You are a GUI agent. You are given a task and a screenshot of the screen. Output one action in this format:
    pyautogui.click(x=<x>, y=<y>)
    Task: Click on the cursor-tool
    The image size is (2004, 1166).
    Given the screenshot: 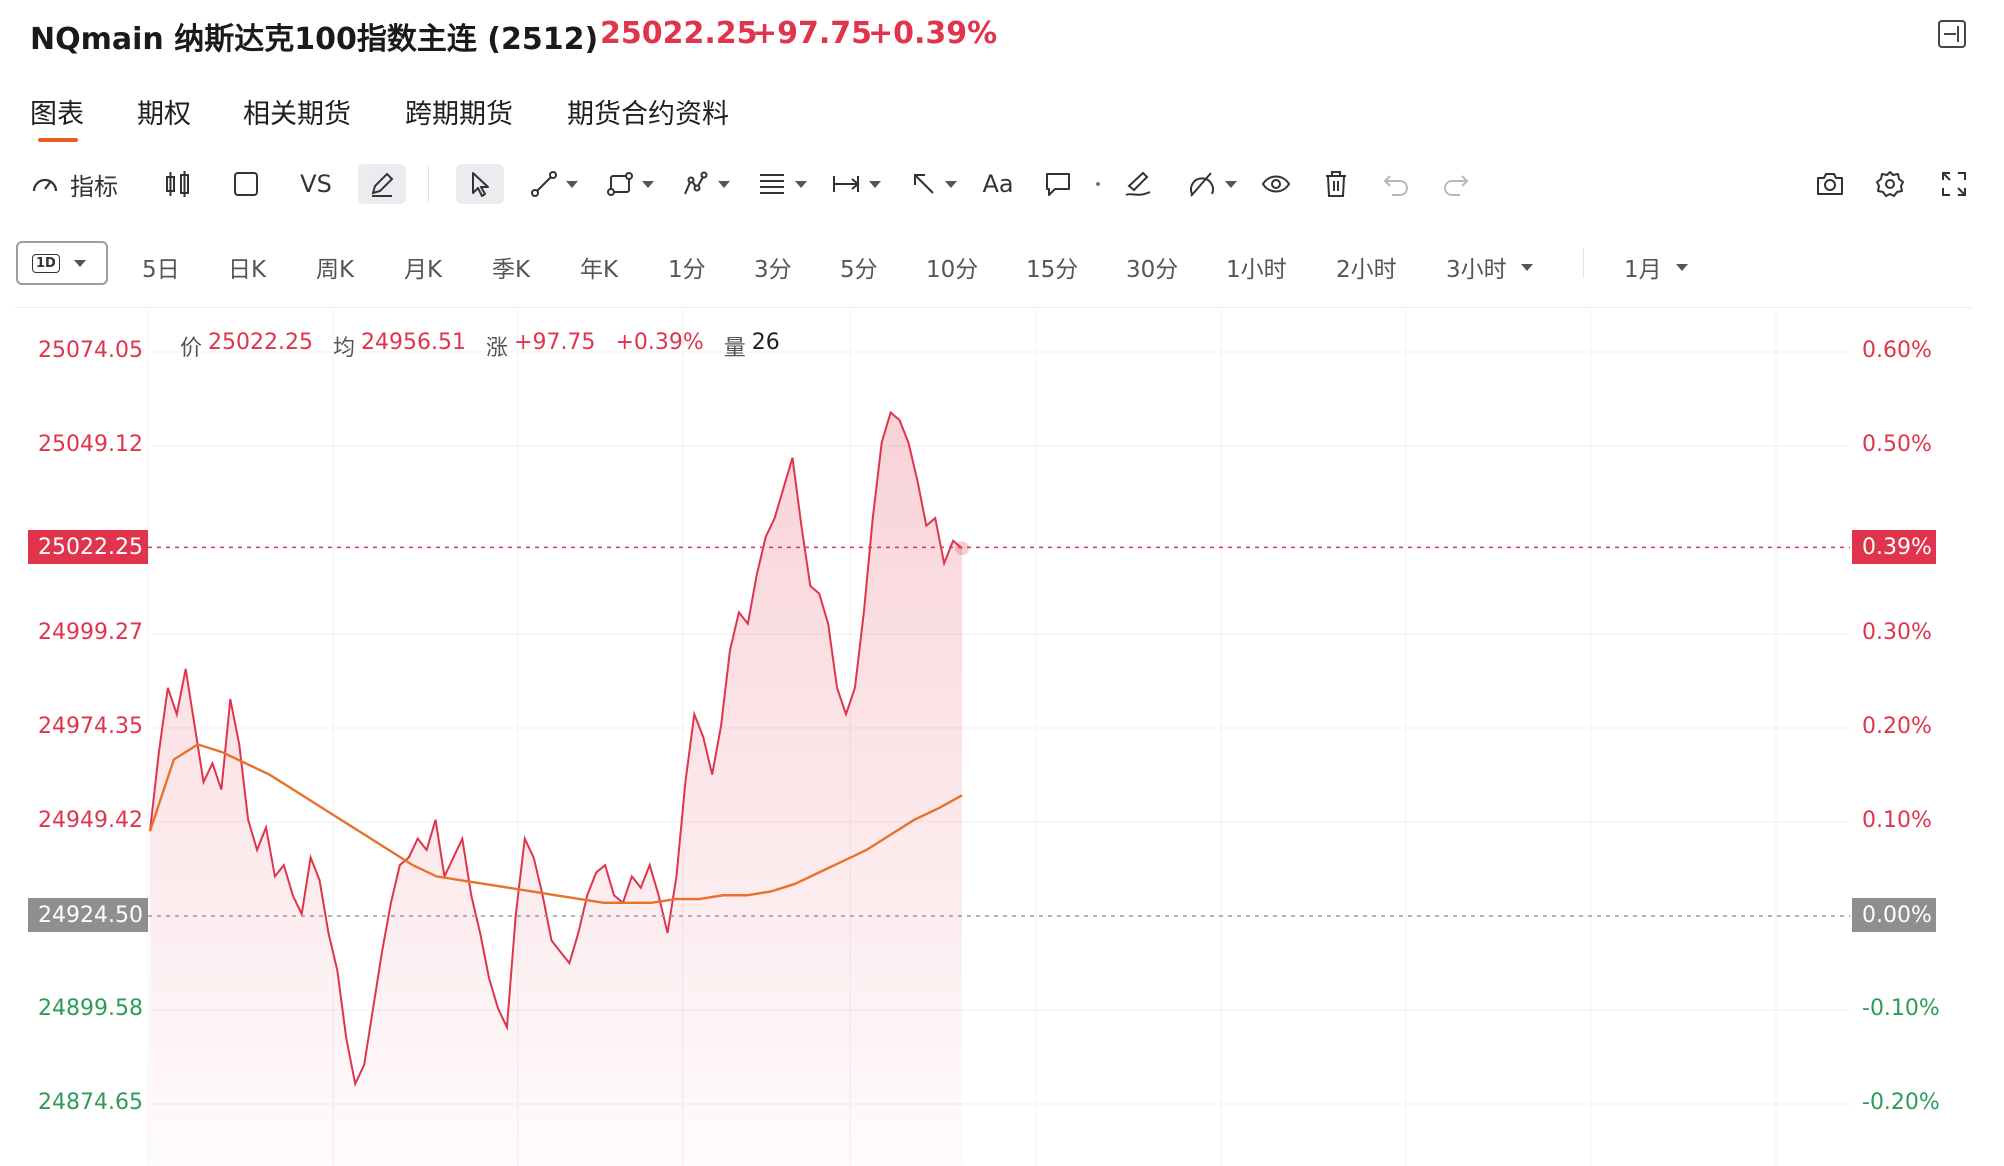 What is the action you would take?
    pyautogui.click(x=480, y=184)
    